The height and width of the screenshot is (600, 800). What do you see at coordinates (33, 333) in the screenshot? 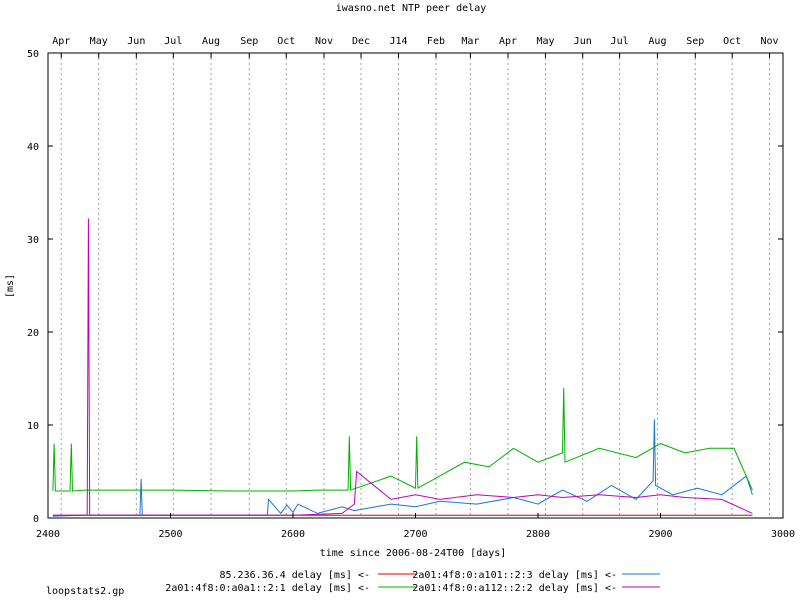
I see `y-tick-label: 20` at bounding box center [33, 333].